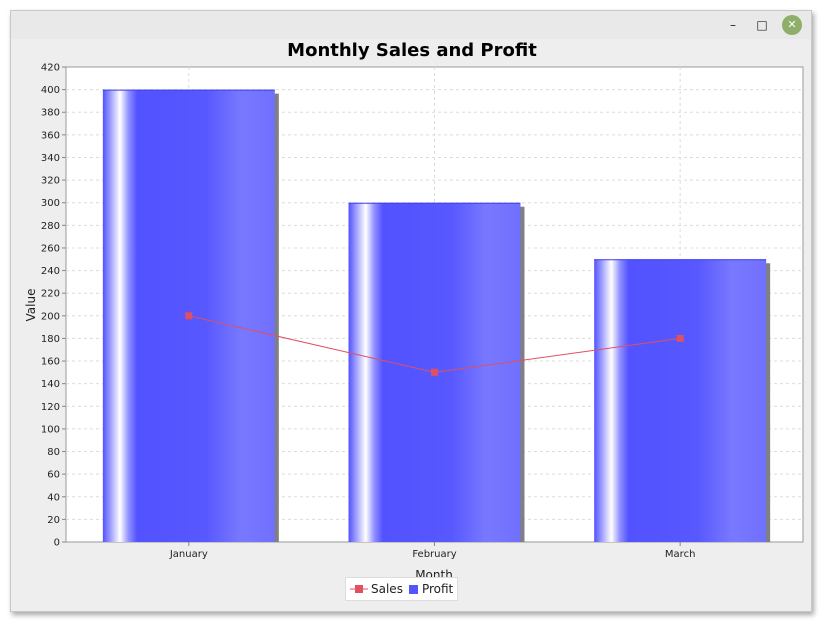 This screenshot has height=630, width=830. I want to click on y-tick-label: 200, so click(50, 316).